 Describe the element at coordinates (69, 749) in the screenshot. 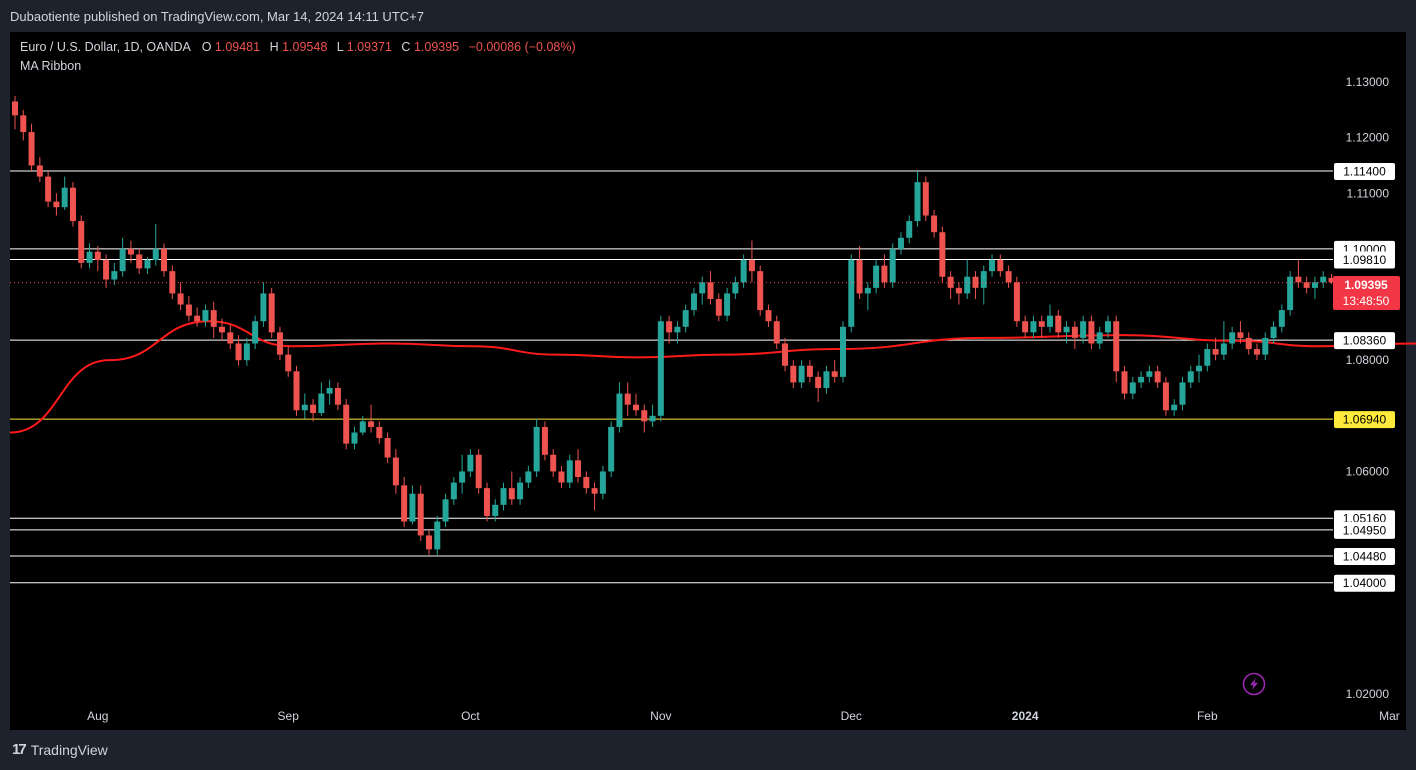

I see `tradingview-brand-text: TradingView` at that location.